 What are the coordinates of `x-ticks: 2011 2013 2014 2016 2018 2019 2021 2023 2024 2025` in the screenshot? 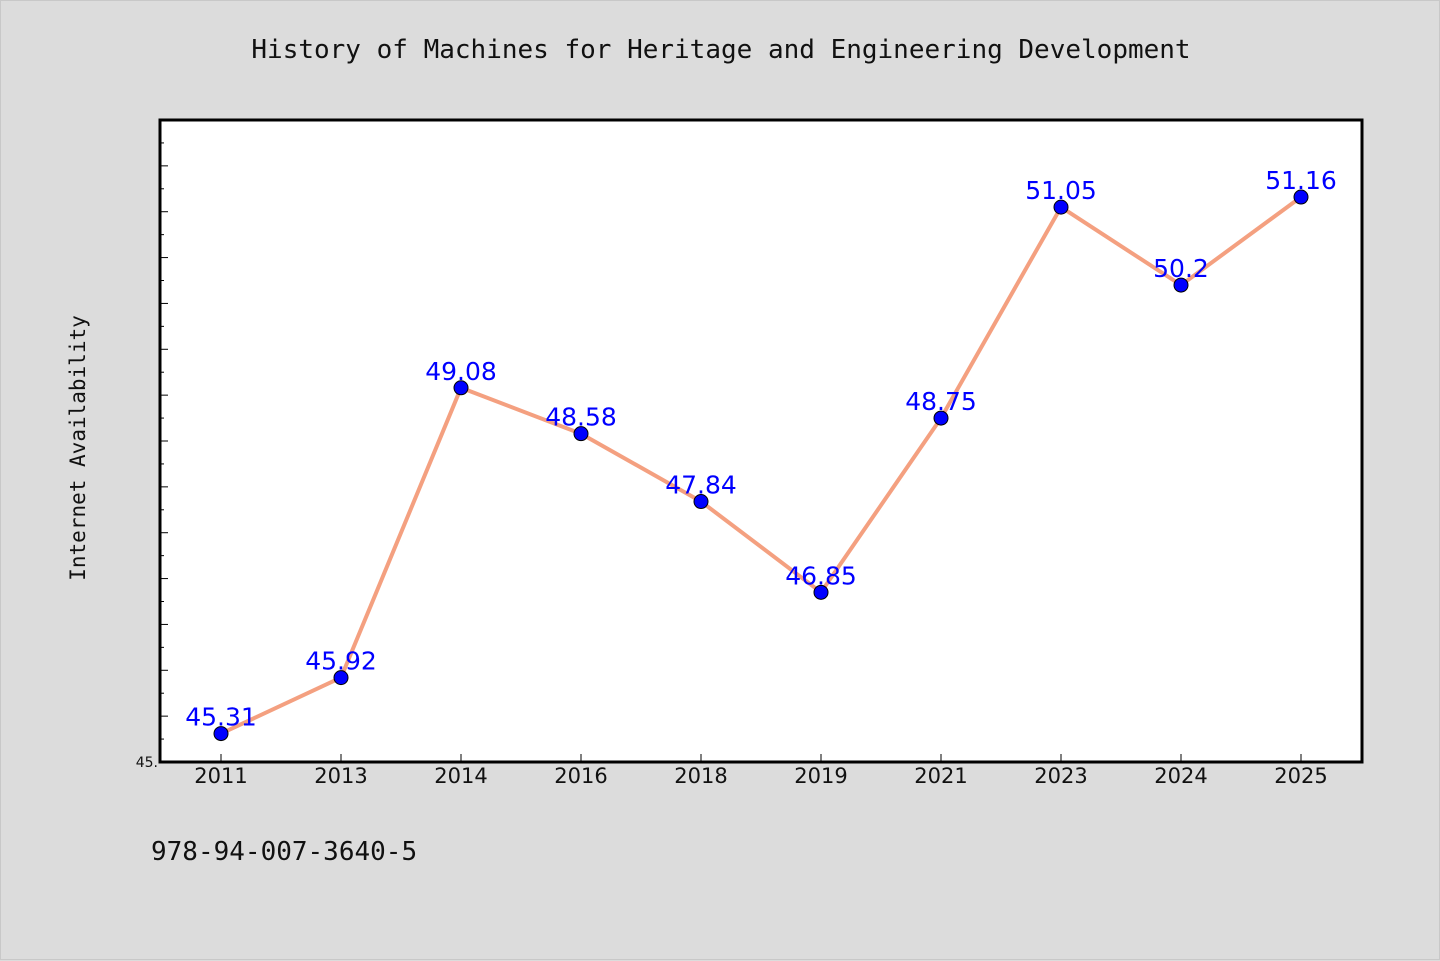 It's located at (761, 771).